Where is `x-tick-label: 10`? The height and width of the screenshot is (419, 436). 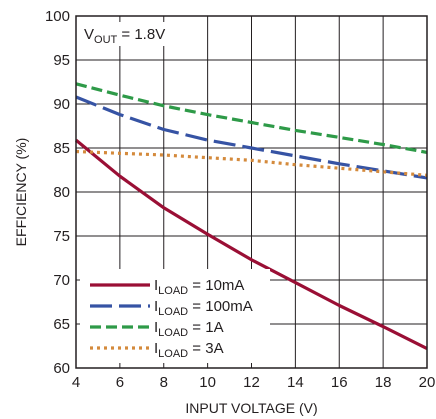 x-tick-label: 10 is located at coordinates (207, 382).